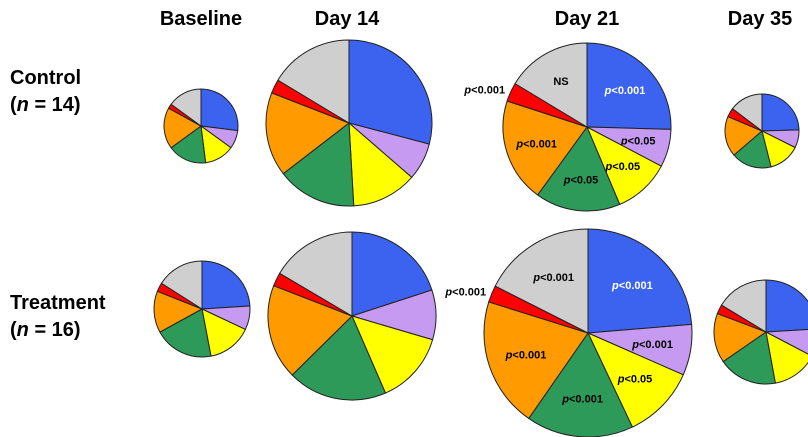 The height and width of the screenshot is (437, 808). What do you see at coordinates (638, 142) in the screenshot?
I see `slice-label-violet: p<0.05` at bounding box center [638, 142].